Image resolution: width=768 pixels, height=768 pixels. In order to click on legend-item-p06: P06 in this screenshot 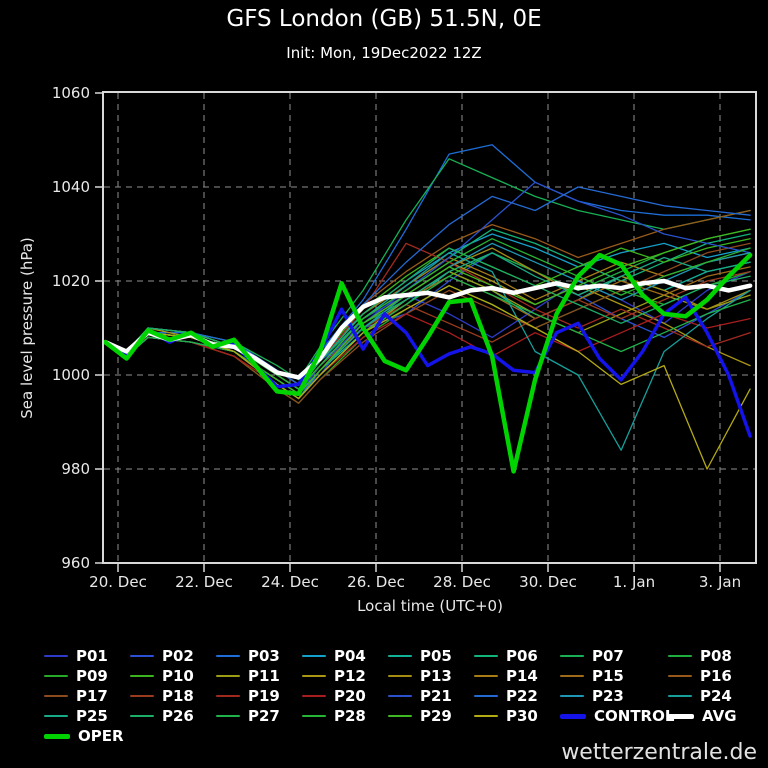, I will do `click(517, 656)`.